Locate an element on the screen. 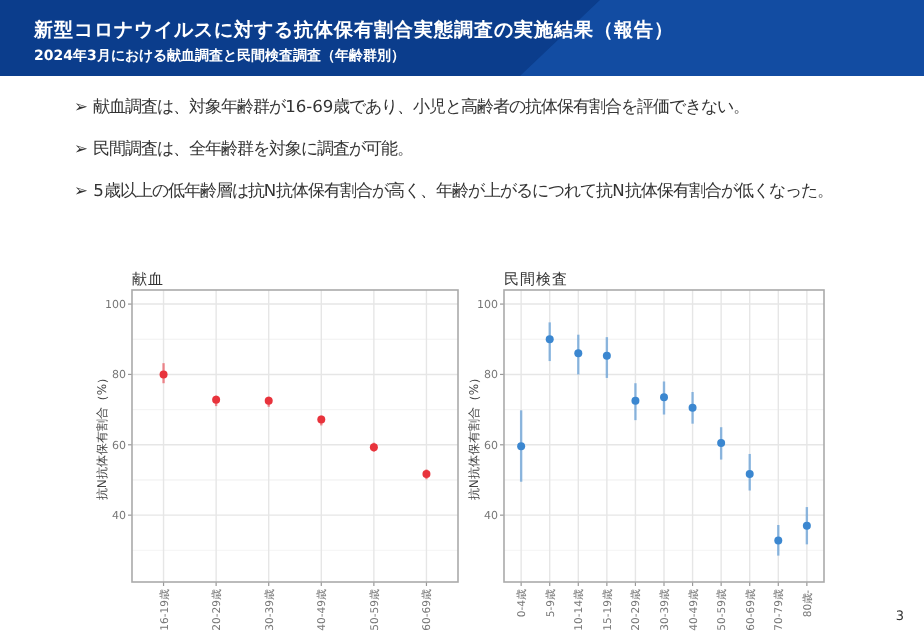 This screenshot has height=640, width=924. text: ➢ 献血調査は、対象年齢群が16-69歳であり、小児と高齢者の抗体保有割合を評価できない。 is located at coordinates (412, 106).